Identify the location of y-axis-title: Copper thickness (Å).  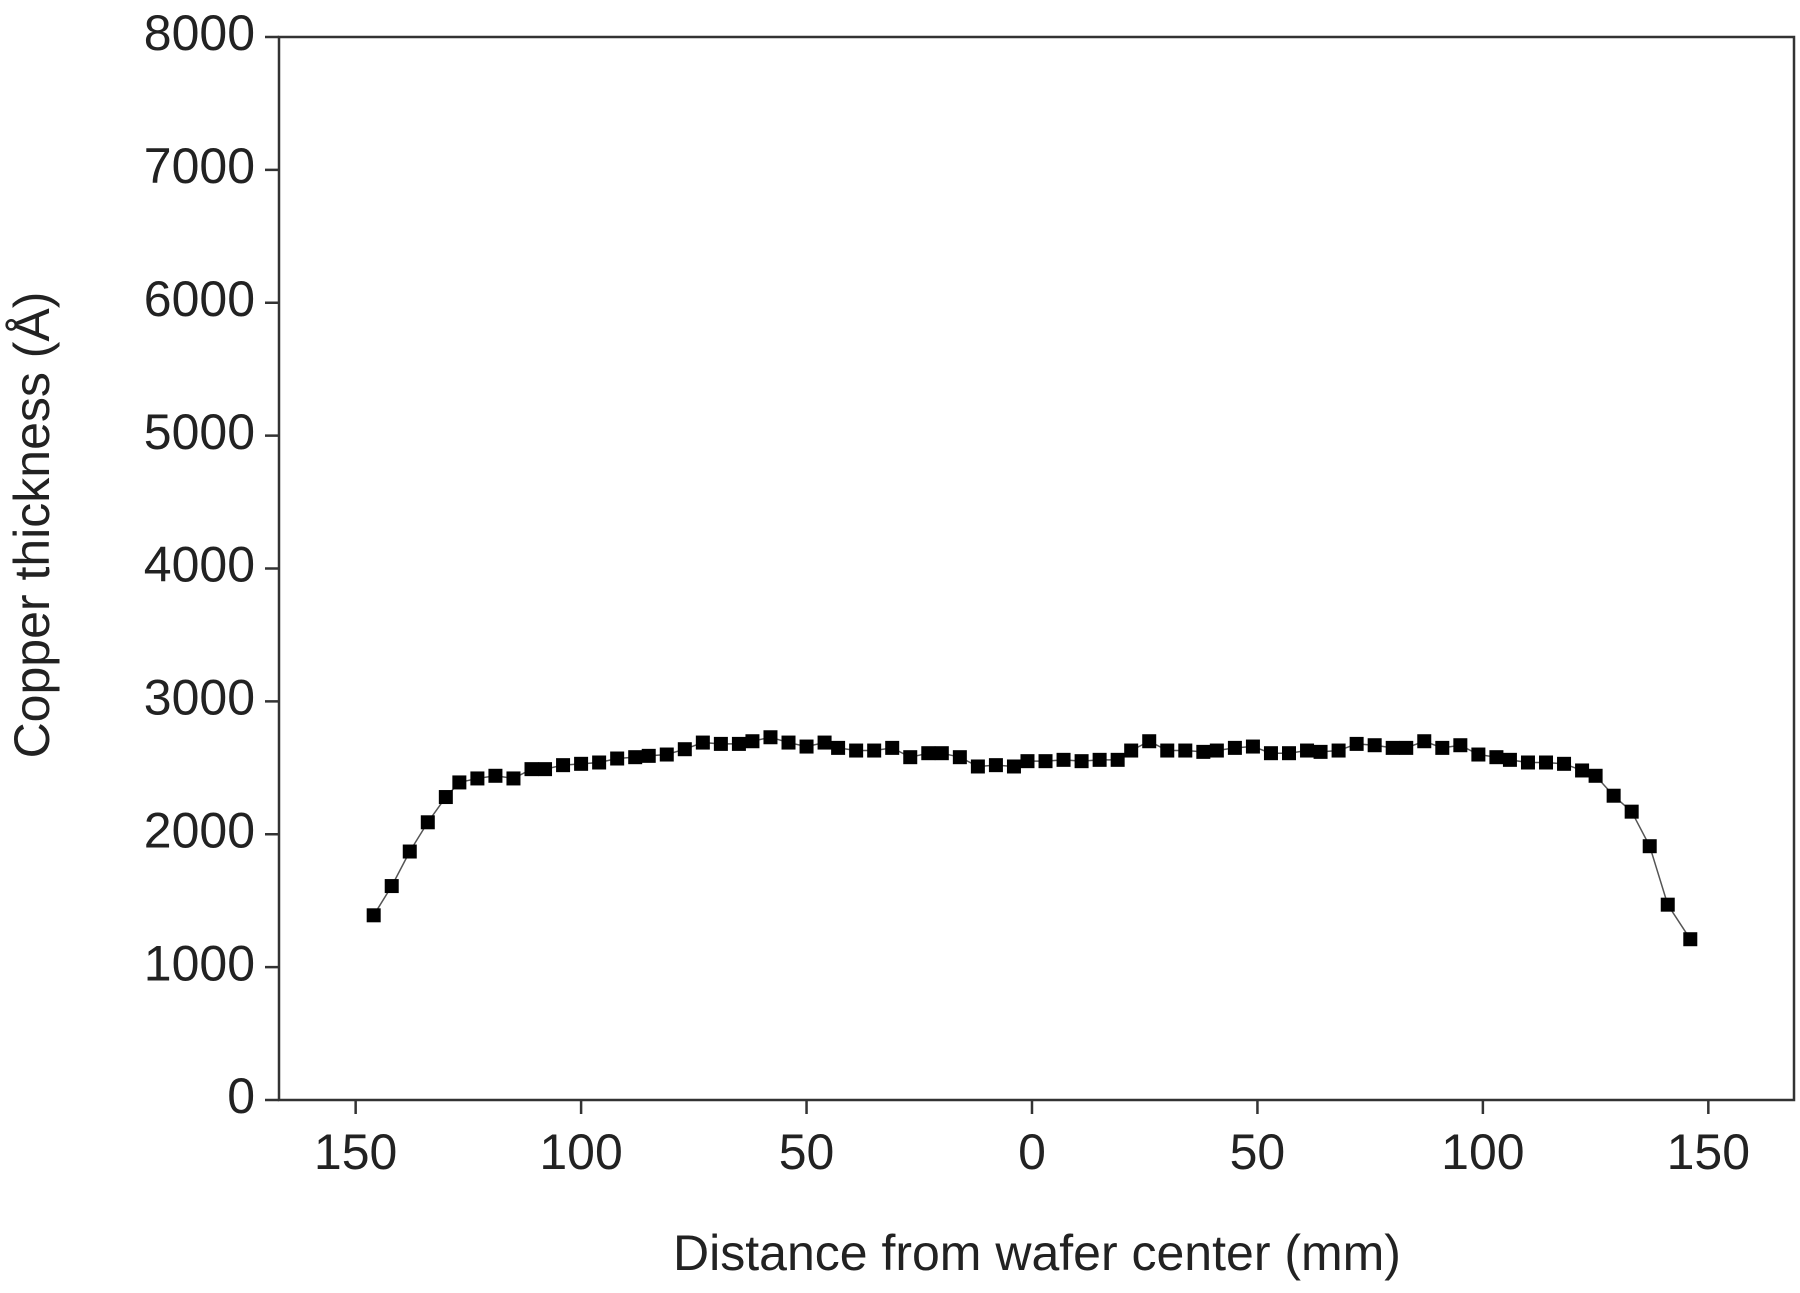
(32, 525).